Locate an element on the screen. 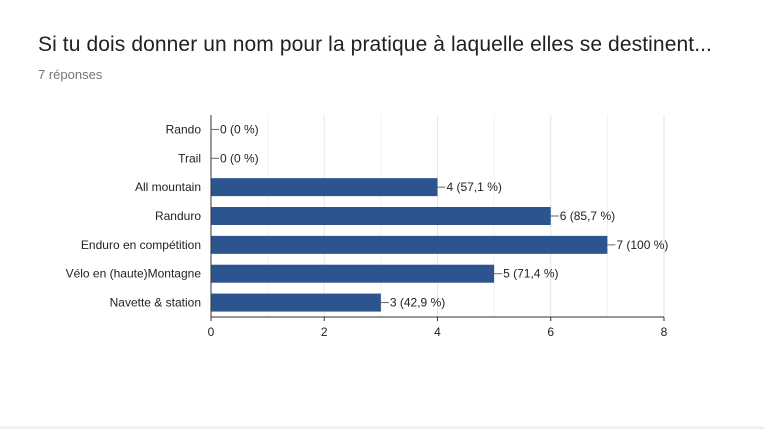 Image resolution: width=764 pixels, height=429 pixels. data-label: 6 (85,7 %) is located at coordinates (587, 216).